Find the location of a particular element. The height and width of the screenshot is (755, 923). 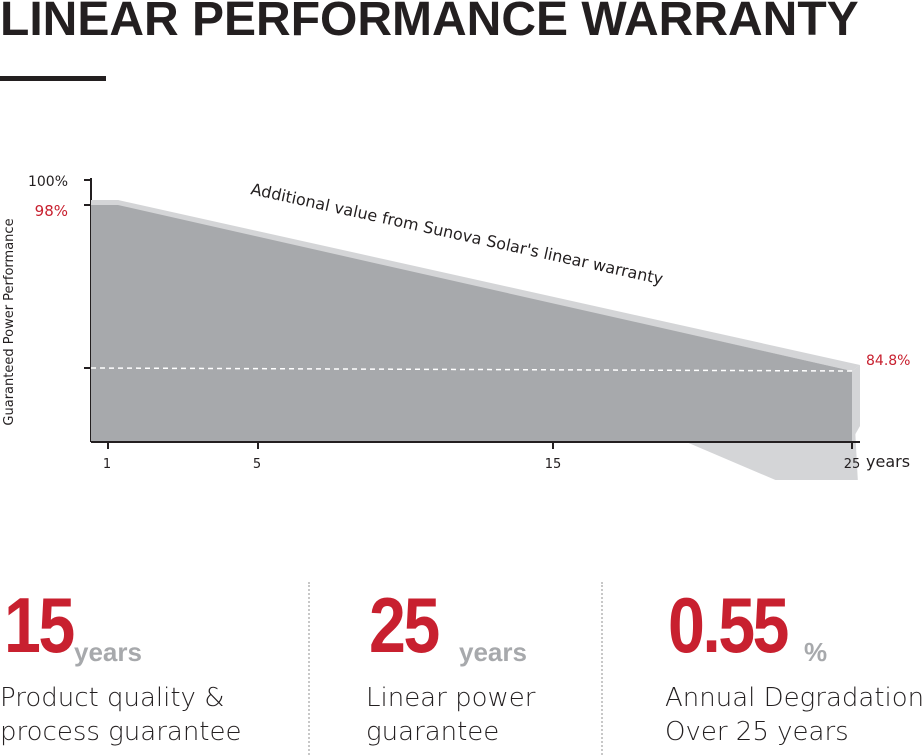

x-axis-label: years is located at coordinates (888, 461).